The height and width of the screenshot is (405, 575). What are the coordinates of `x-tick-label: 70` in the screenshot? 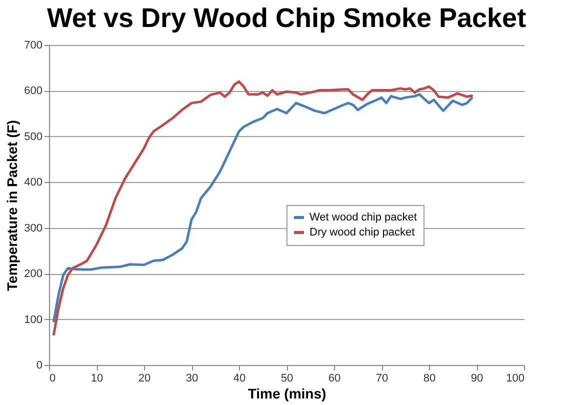 It's located at (382, 378).